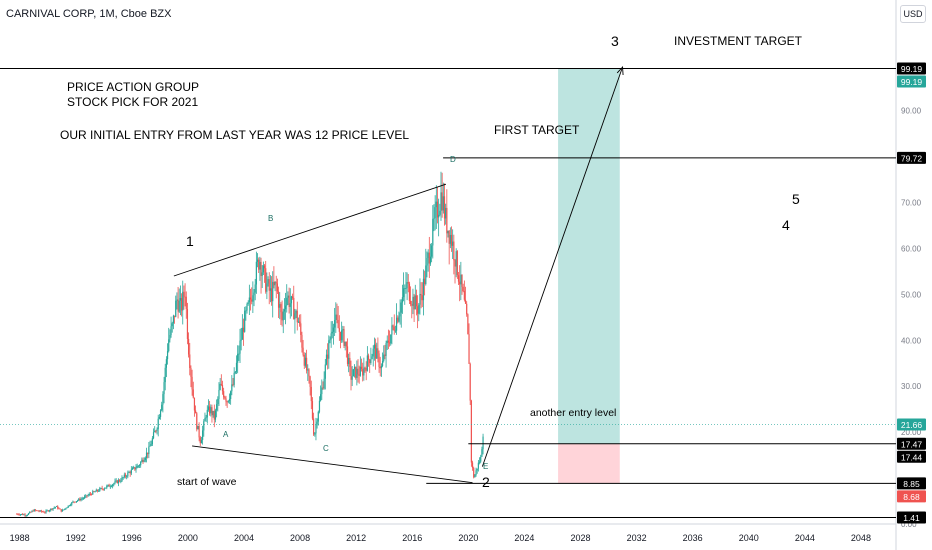 The height and width of the screenshot is (550, 932). Describe the element at coordinates (738, 41) in the screenshot. I see `investment-target-label: INVESTMENT TARGET` at that location.